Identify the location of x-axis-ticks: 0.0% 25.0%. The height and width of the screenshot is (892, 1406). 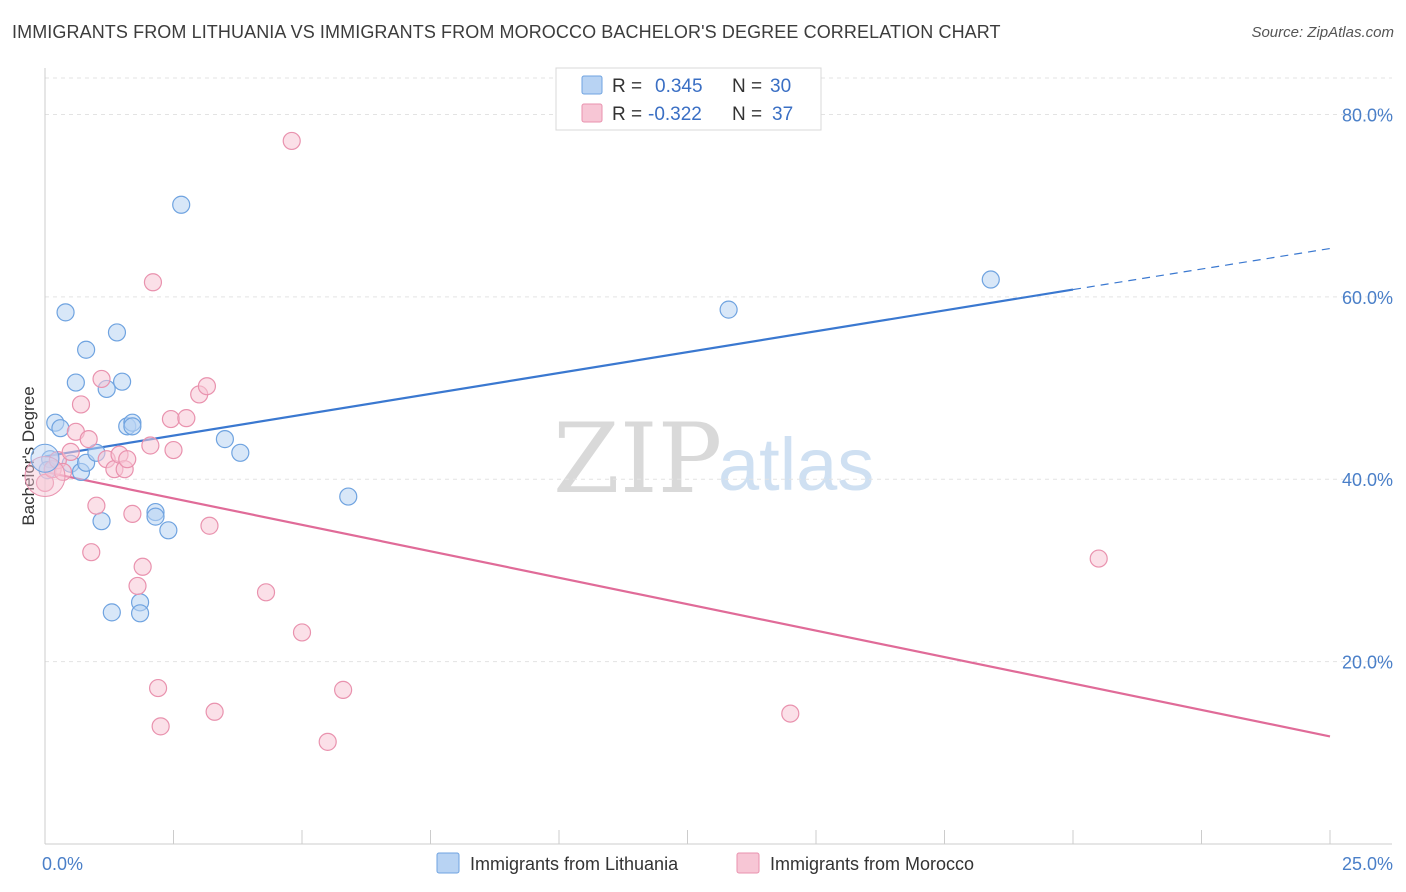
(717, 864).